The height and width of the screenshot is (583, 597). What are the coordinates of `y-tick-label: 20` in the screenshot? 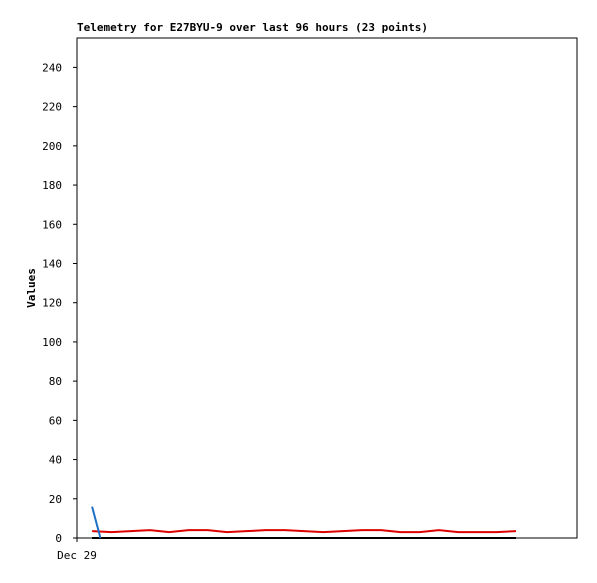 It's located at (55, 499).